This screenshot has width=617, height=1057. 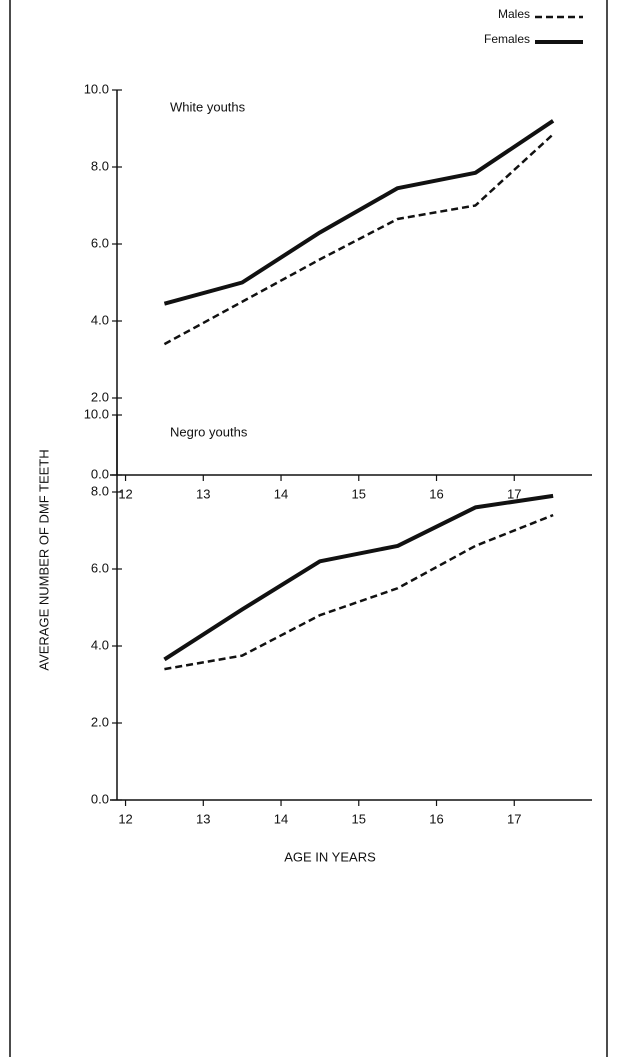 I want to click on y-axis-label: AVERAGE NUMBER OF DMF TEETH, so click(x=43, y=559).